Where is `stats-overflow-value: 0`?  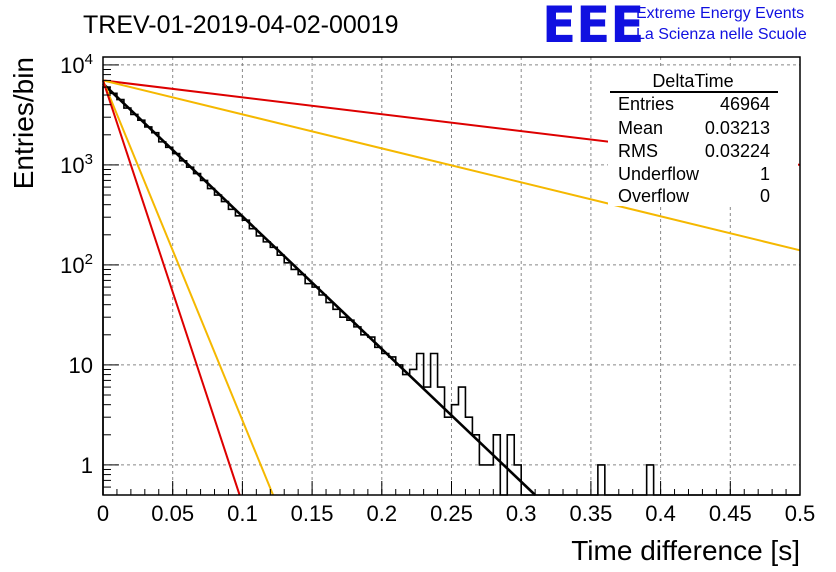 stats-overflow-value: 0 is located at coordinates (765, 196).